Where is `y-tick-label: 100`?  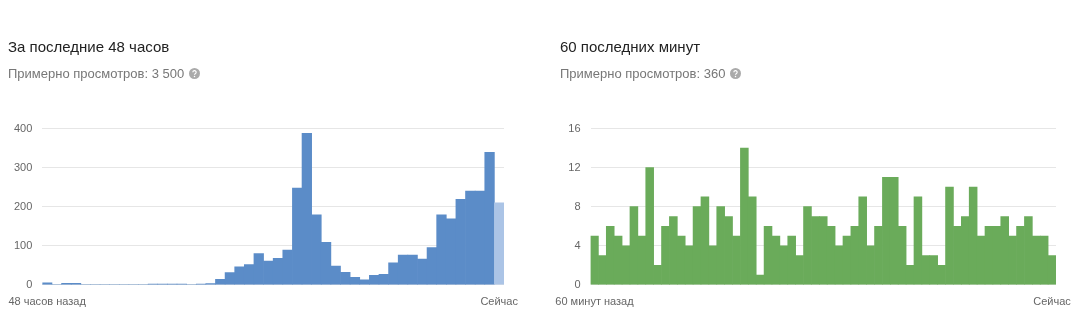 y-tick-label: 100 is located at coordinates (23, 244).